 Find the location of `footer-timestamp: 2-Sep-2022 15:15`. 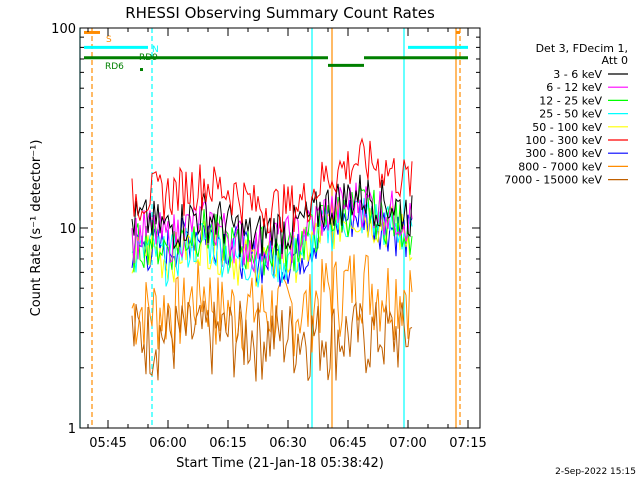

footer-timestamp: 2-Sep-2022 15:15 is located at coordinates (595, 472).